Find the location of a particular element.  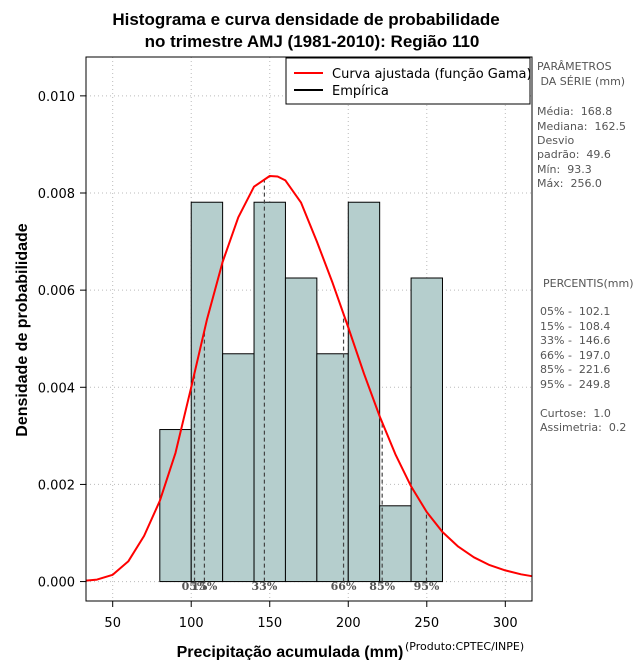

y-tick-label-5: 0.010 is located at coordinates (56, 97).